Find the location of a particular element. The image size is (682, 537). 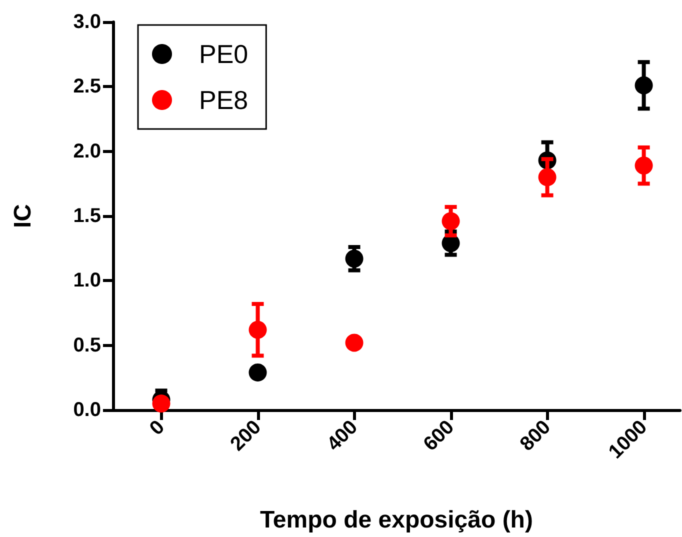

y-tick-label: 3.0 is located at coordinates (87, 22).